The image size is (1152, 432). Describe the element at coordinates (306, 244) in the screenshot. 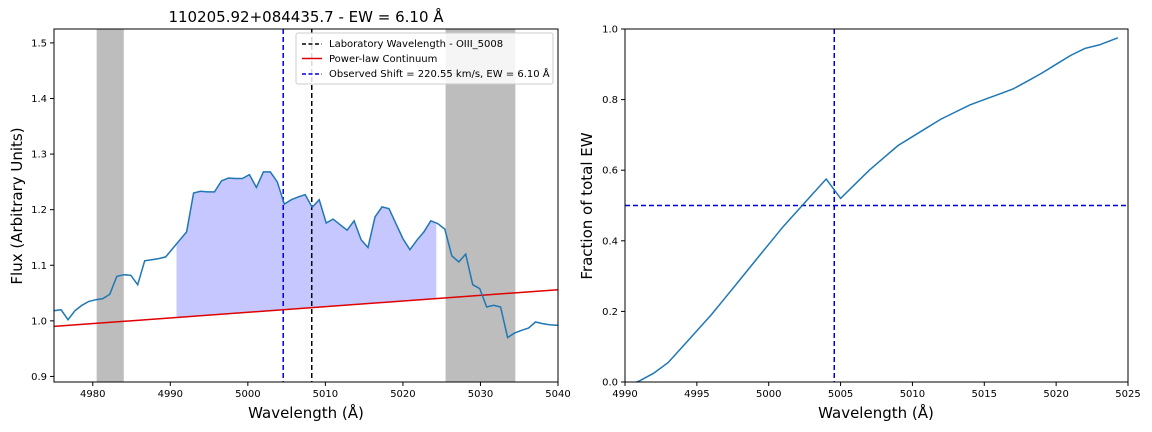

I see `ew-fill-area` at that location.